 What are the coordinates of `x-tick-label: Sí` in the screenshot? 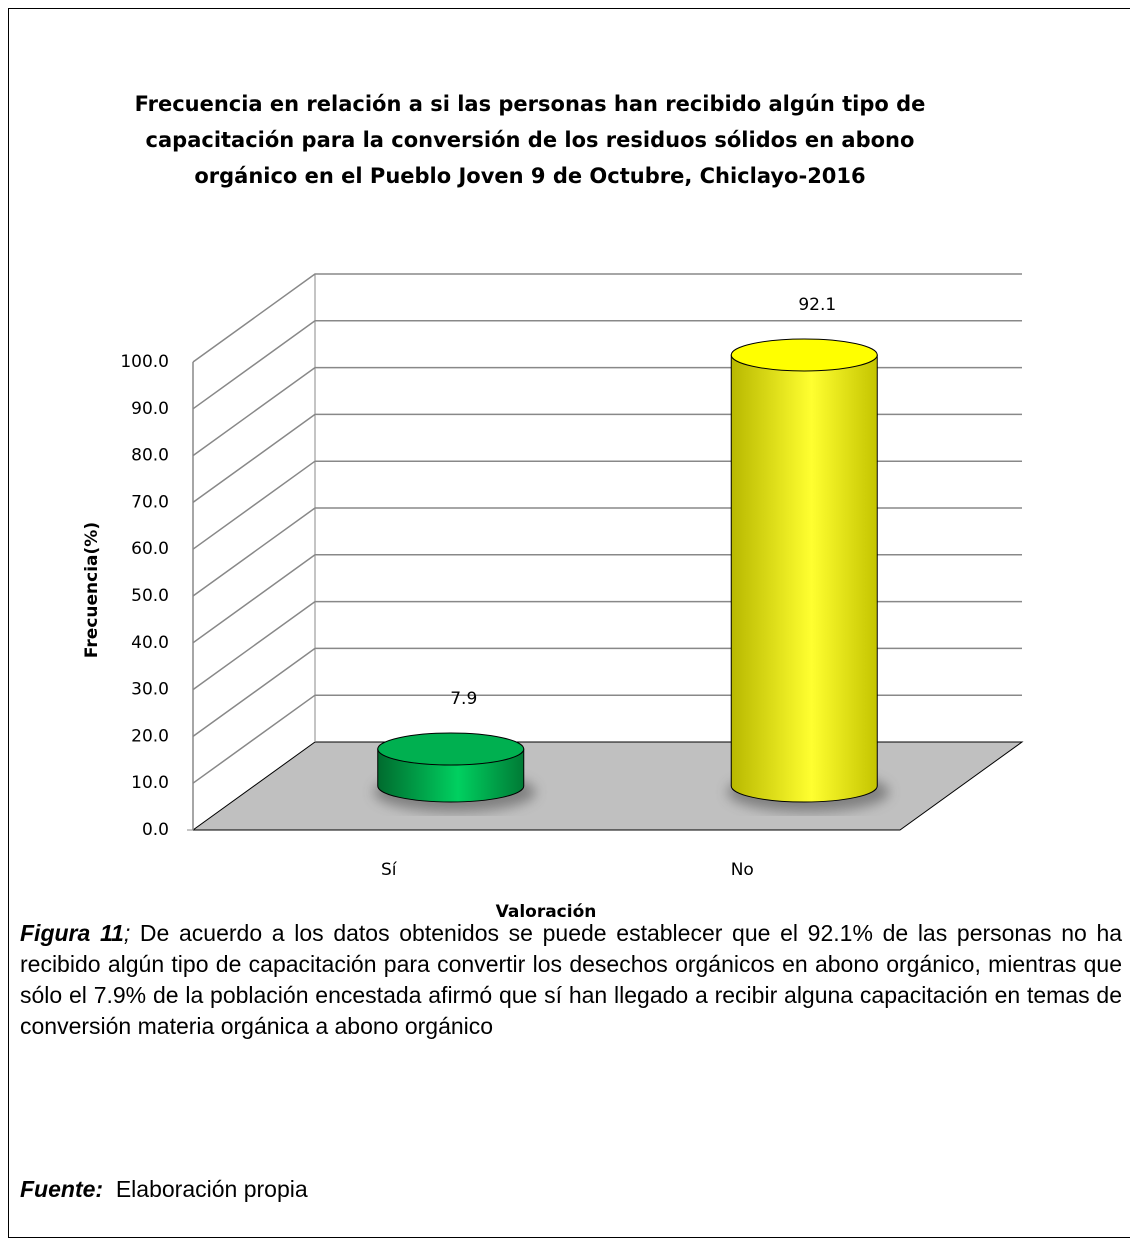 It's located at (389, 870).